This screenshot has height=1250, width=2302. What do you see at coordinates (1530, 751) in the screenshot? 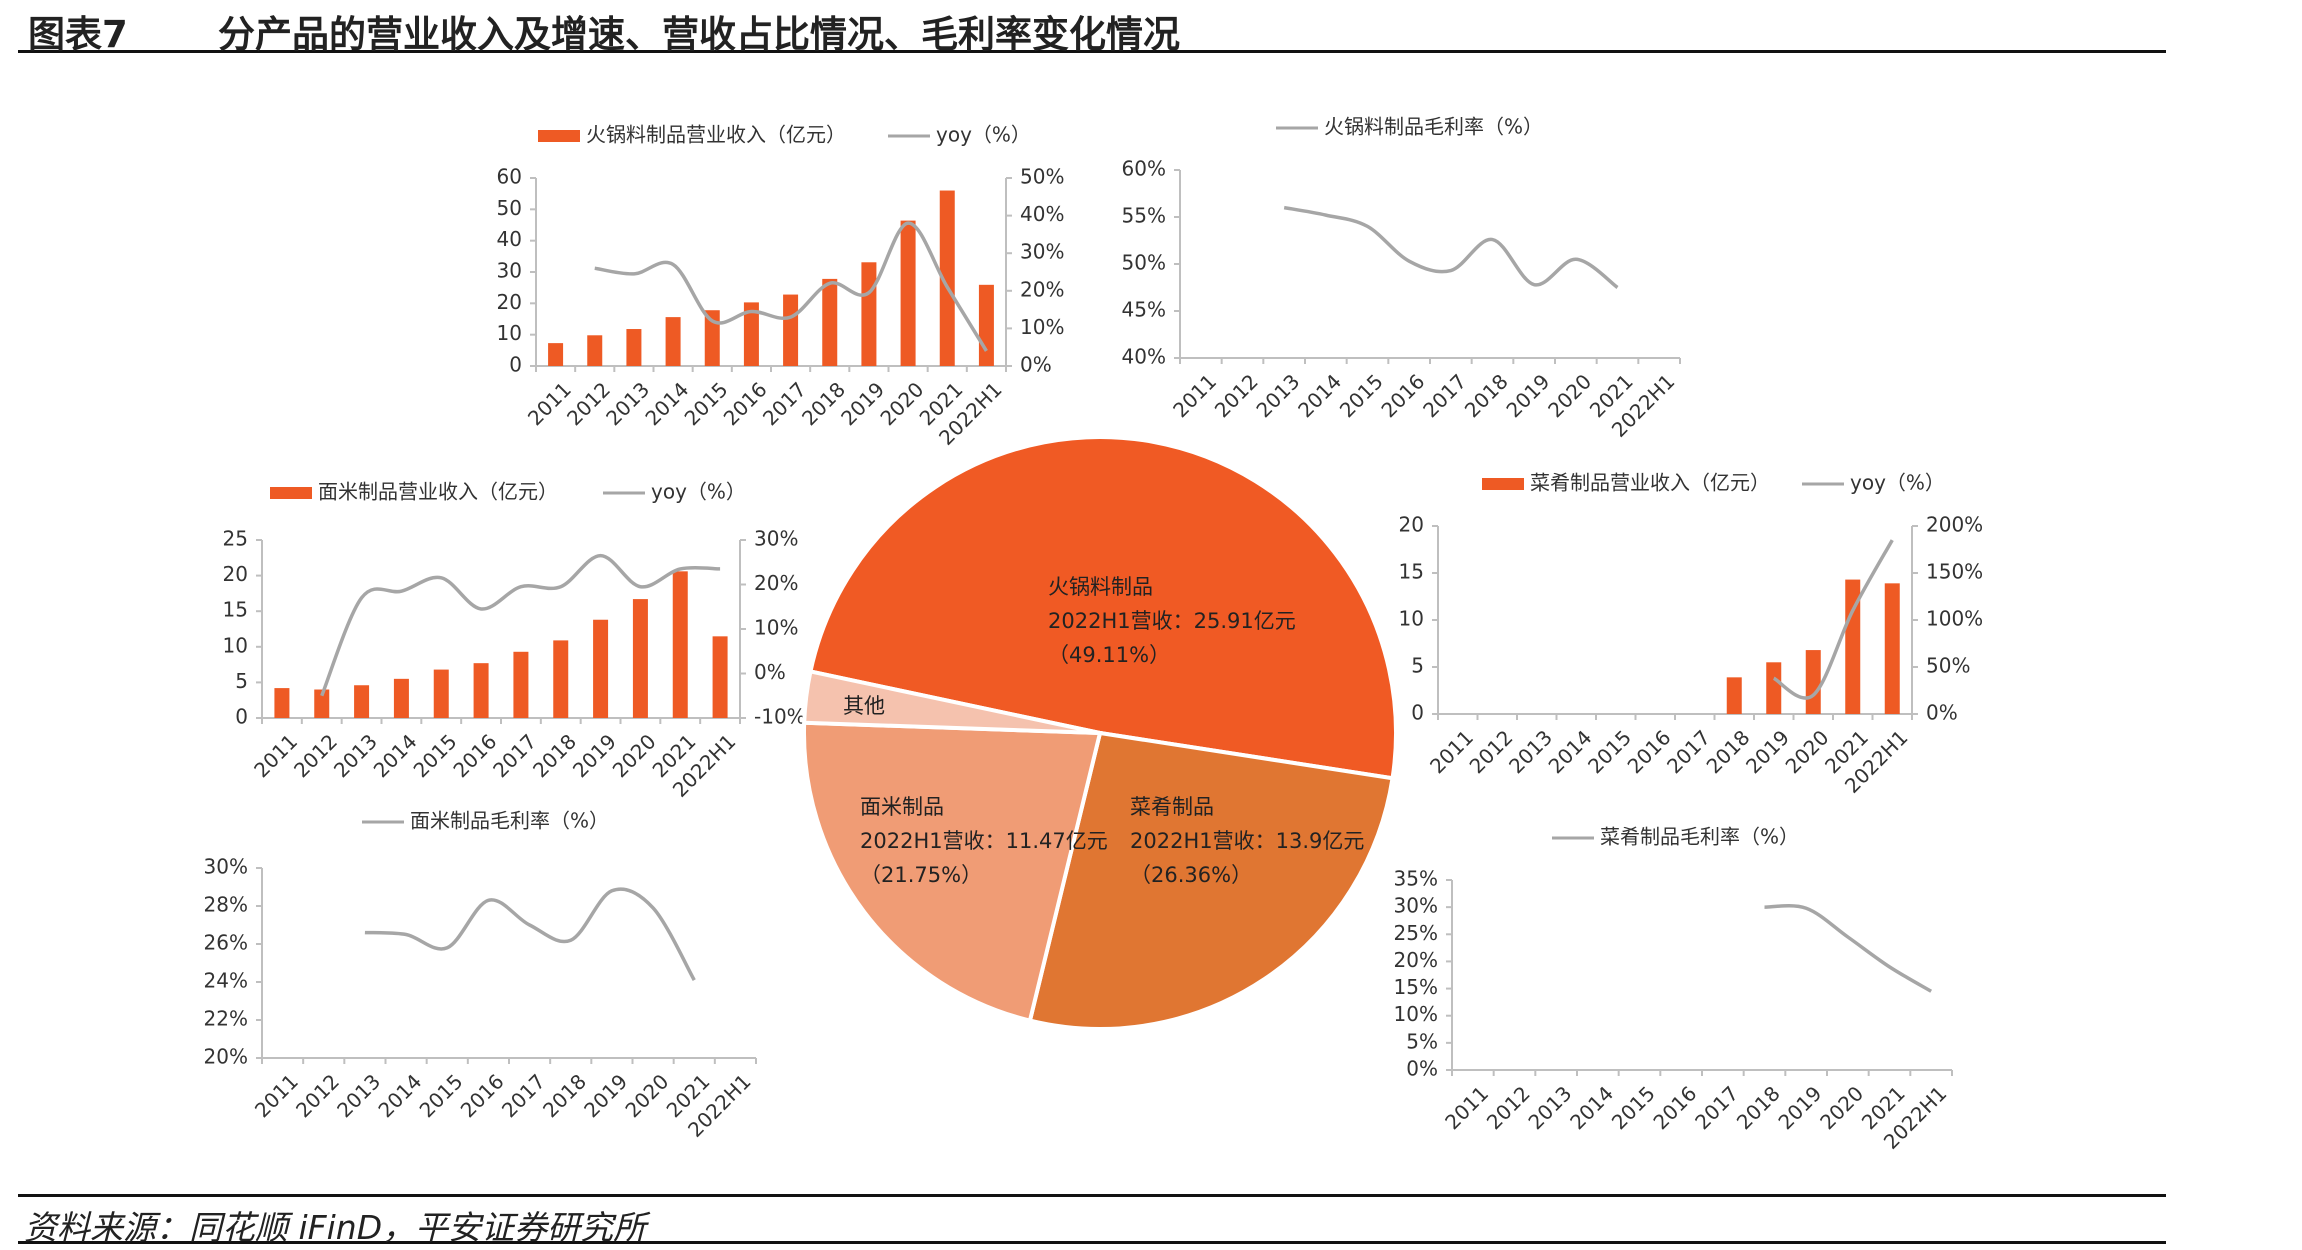
I see `dish-revenue-xtick-label: 2013` at bounding box center [1530, 751].